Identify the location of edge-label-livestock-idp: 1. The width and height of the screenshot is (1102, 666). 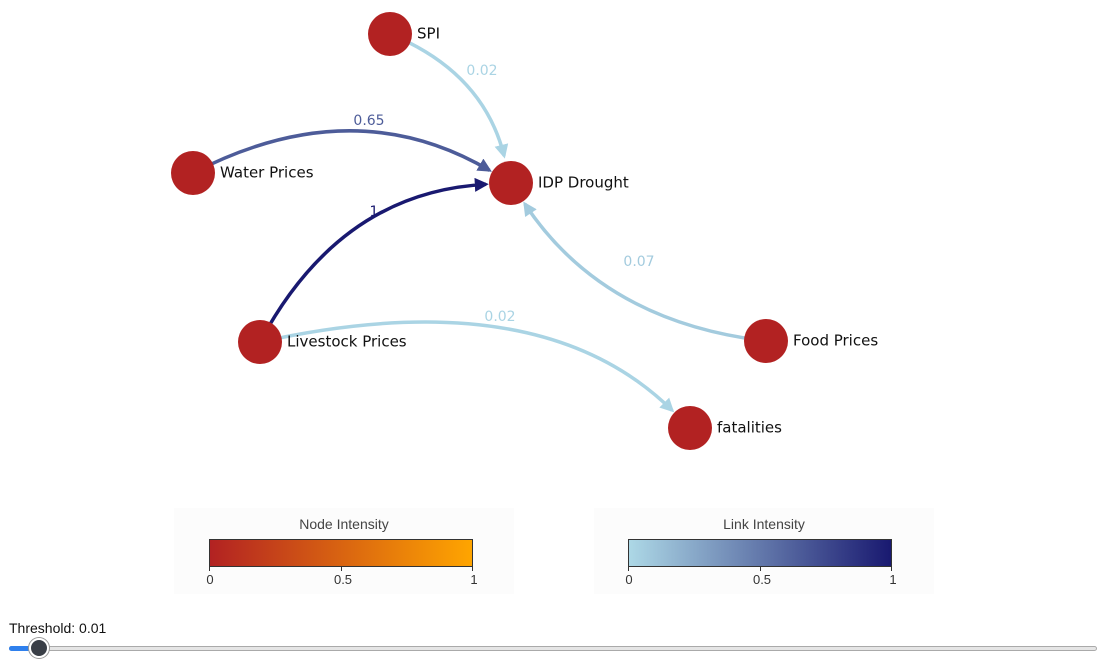
(374, 212).